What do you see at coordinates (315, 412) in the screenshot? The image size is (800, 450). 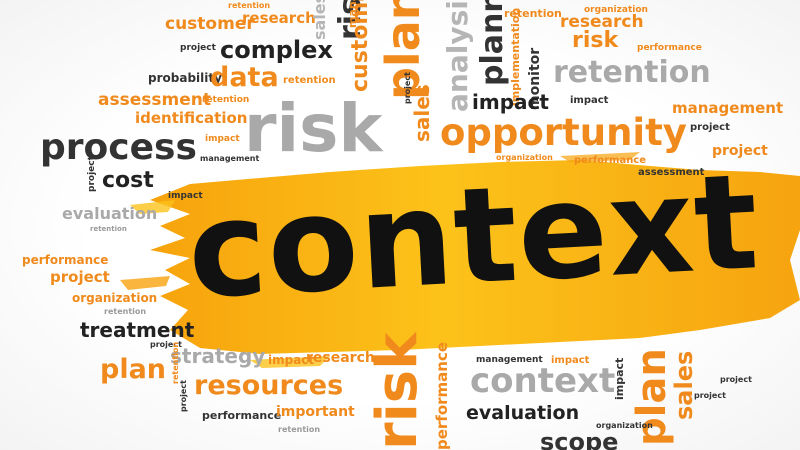 I see `word: important` at bounding box center [315, 412].